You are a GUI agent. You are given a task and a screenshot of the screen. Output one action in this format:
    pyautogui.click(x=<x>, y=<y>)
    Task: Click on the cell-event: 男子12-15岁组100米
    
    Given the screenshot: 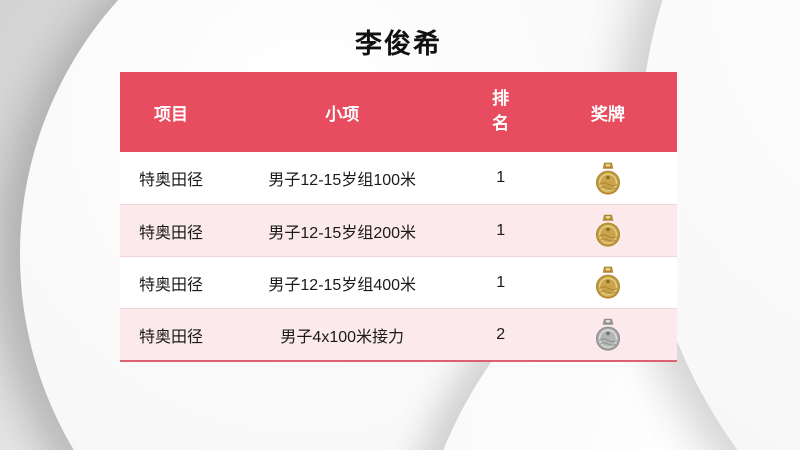 What is the action you would take?
    pyautogui.click(x=342, y=180)
    